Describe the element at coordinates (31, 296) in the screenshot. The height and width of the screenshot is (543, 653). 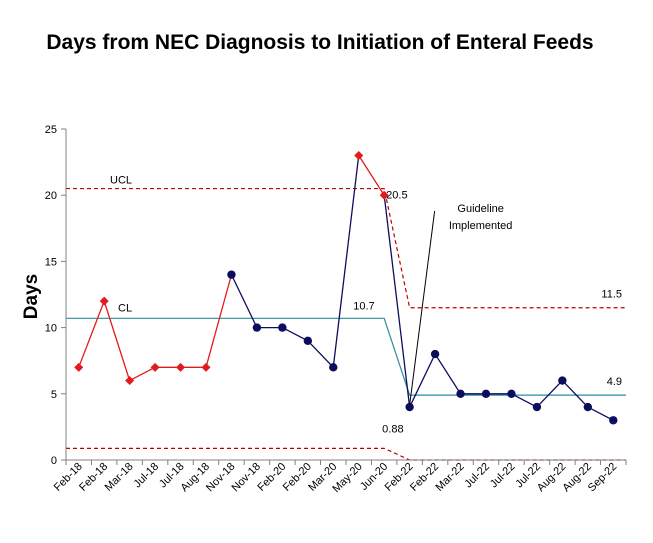
I see `y-axis-label: Days` at that location.